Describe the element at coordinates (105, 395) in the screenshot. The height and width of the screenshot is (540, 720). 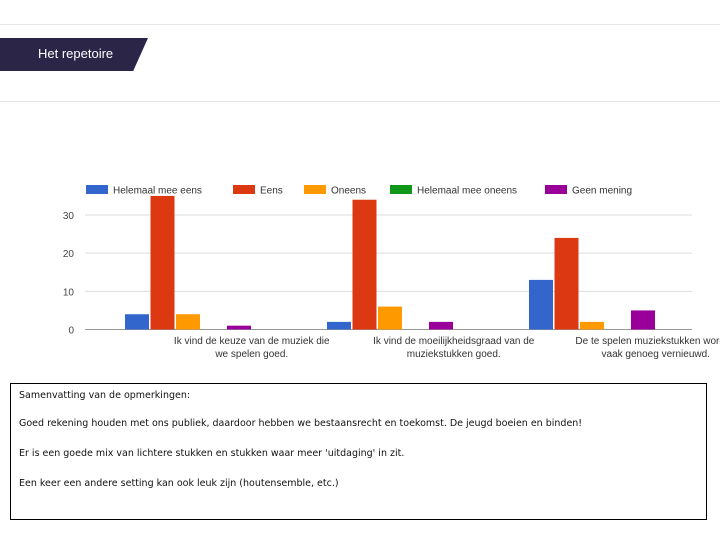
I see `summary-title: Samenvatting van de opmerkingen:` at that location.